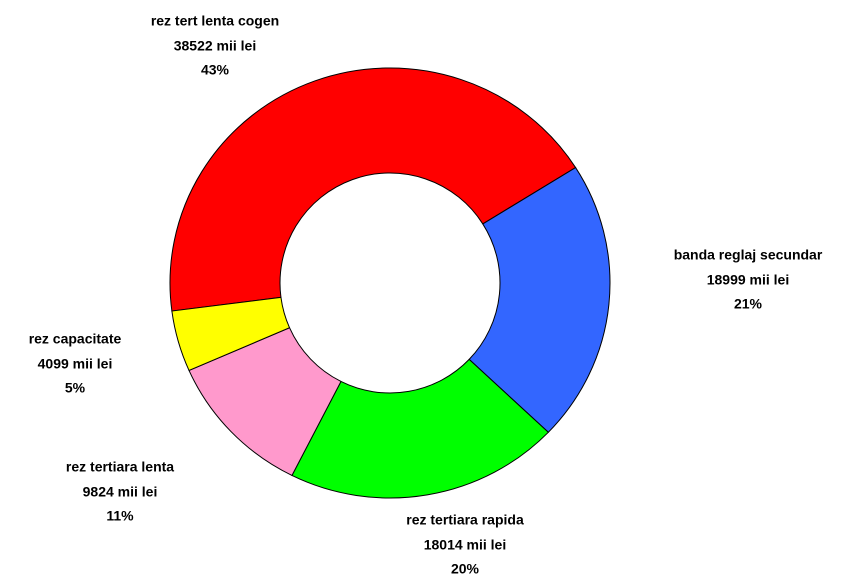 The width and height of the screenshot is (850, 574). What do you see at coordinates (120, 467) in the screenshot?
I see `slice-category: rez tertiara lenta` at bounding box center [120, 467].